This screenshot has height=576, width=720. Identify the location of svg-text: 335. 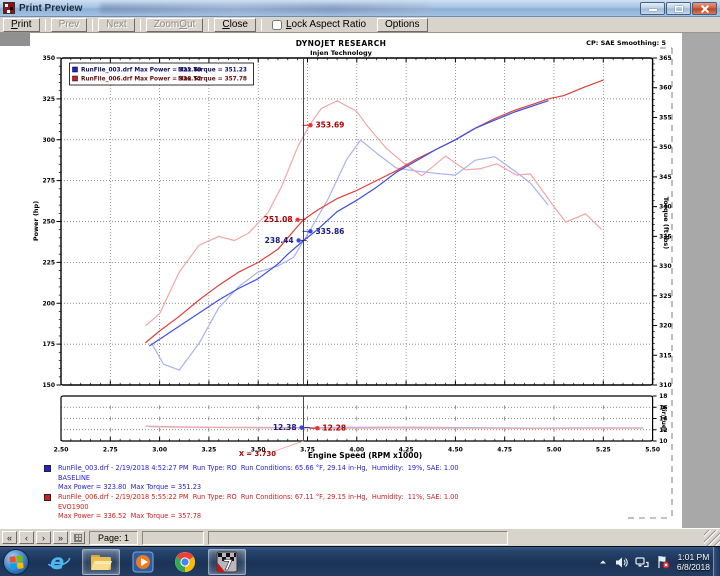
(665, 236).